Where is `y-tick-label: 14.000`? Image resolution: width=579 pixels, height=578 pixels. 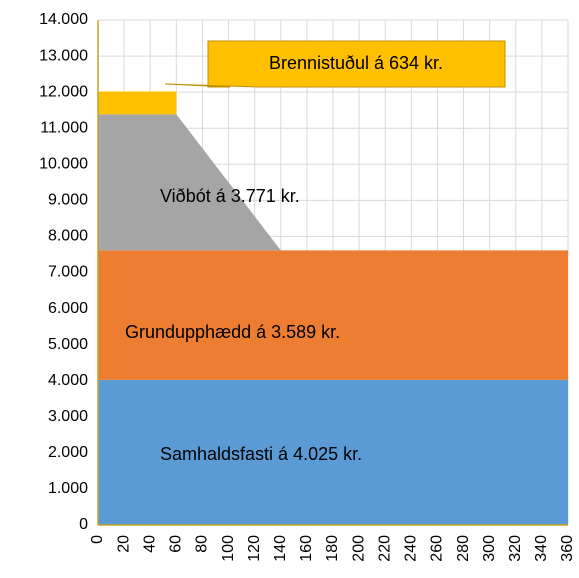
y-tick-label: 14.000 is located at coordinates (63, 19).